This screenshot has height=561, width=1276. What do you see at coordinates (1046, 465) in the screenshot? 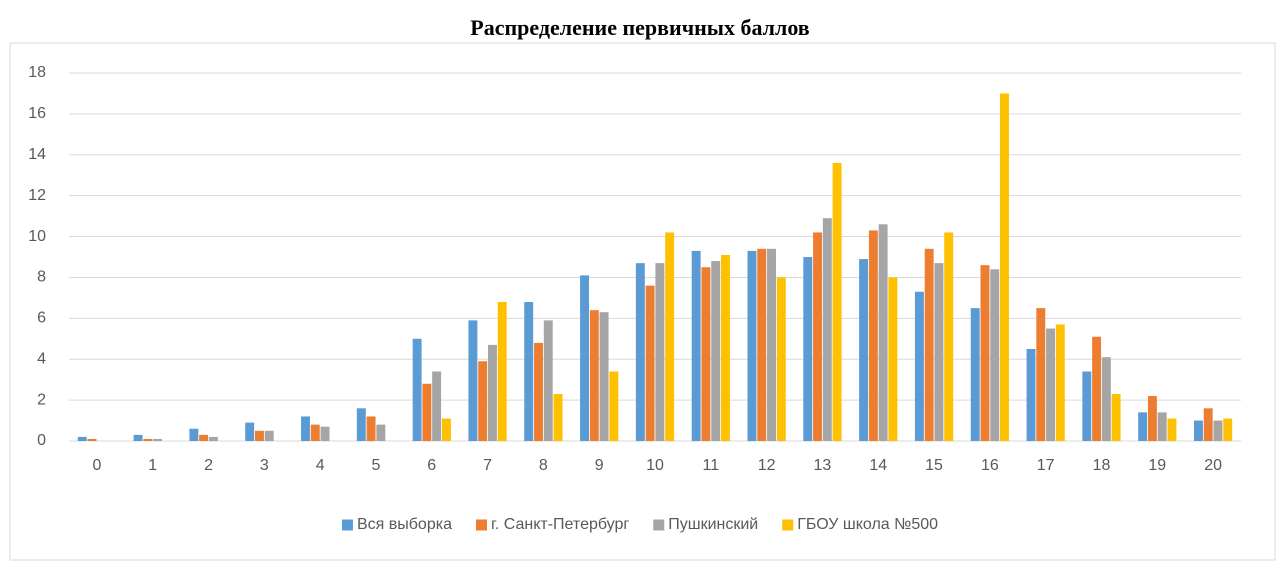
I see `x-tick-label: 17` at bounding box center [1046, 465].